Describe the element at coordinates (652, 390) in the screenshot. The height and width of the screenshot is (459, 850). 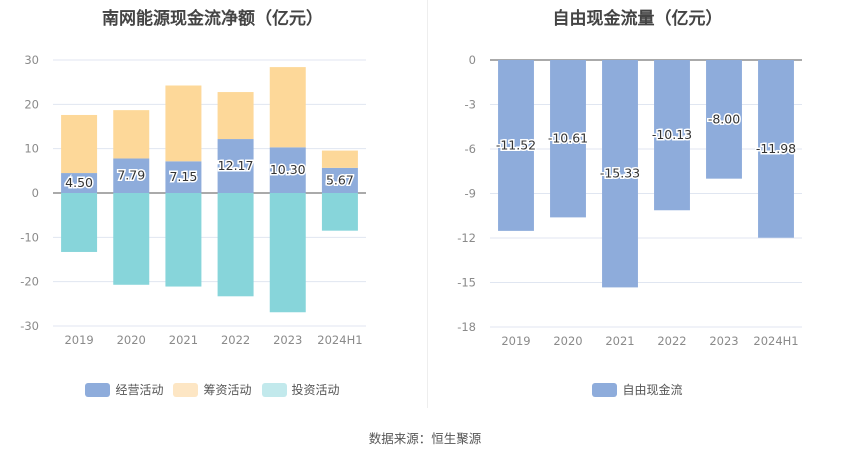
I see `legend-label: 自由现金流` at that location.